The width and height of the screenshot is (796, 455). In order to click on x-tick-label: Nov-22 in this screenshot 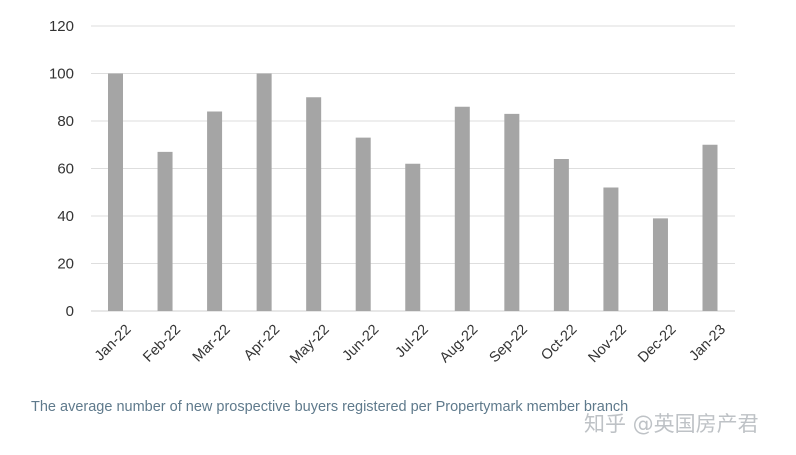, I will do `click(608, 344)`.